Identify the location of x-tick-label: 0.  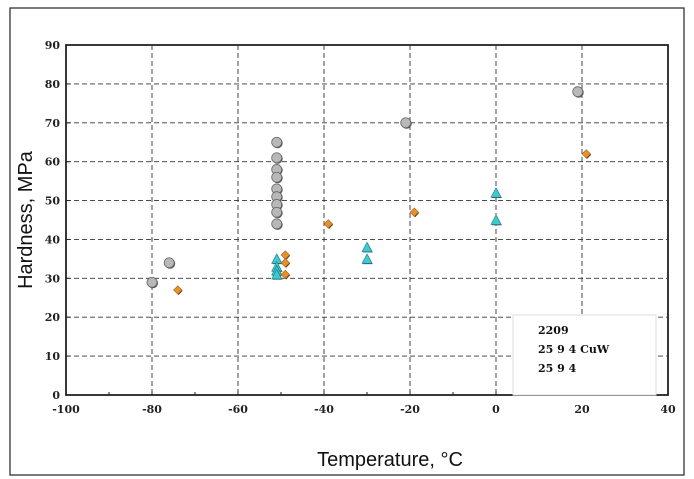
(496, 409).